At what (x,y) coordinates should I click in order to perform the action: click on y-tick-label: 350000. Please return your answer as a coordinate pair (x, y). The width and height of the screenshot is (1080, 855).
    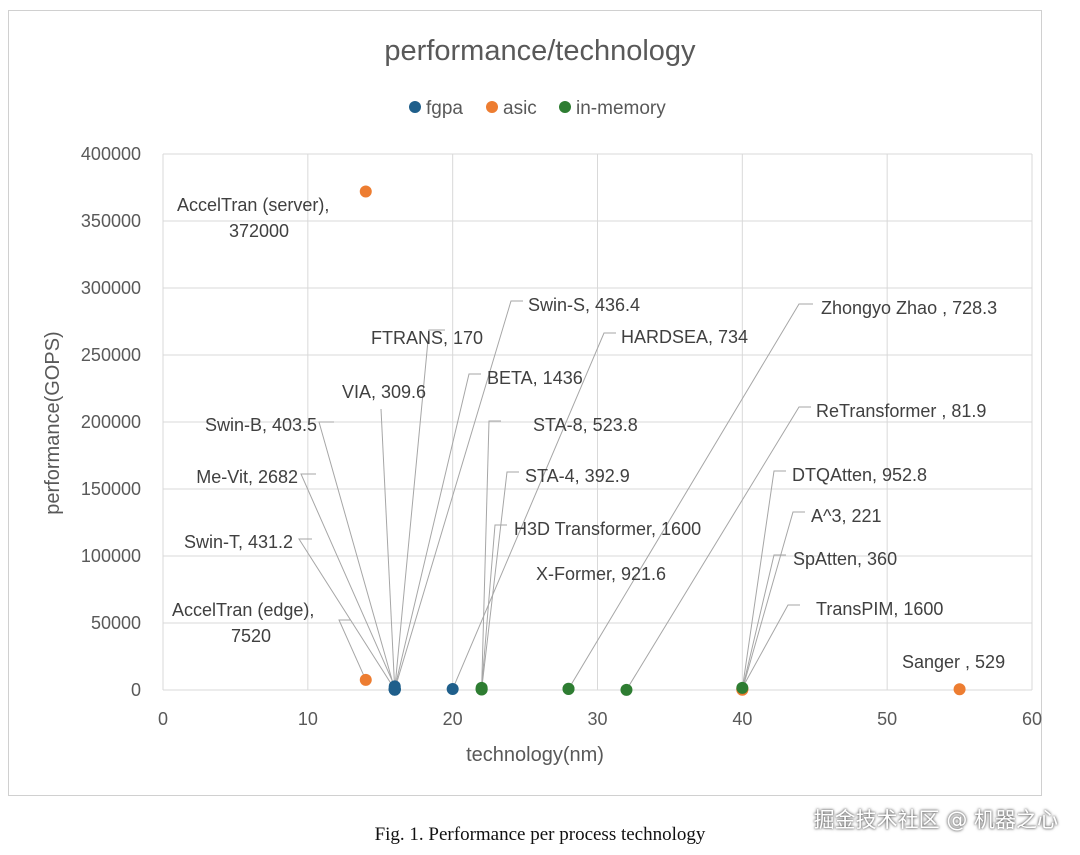
    Looking at the image, I should click on (111, 221).